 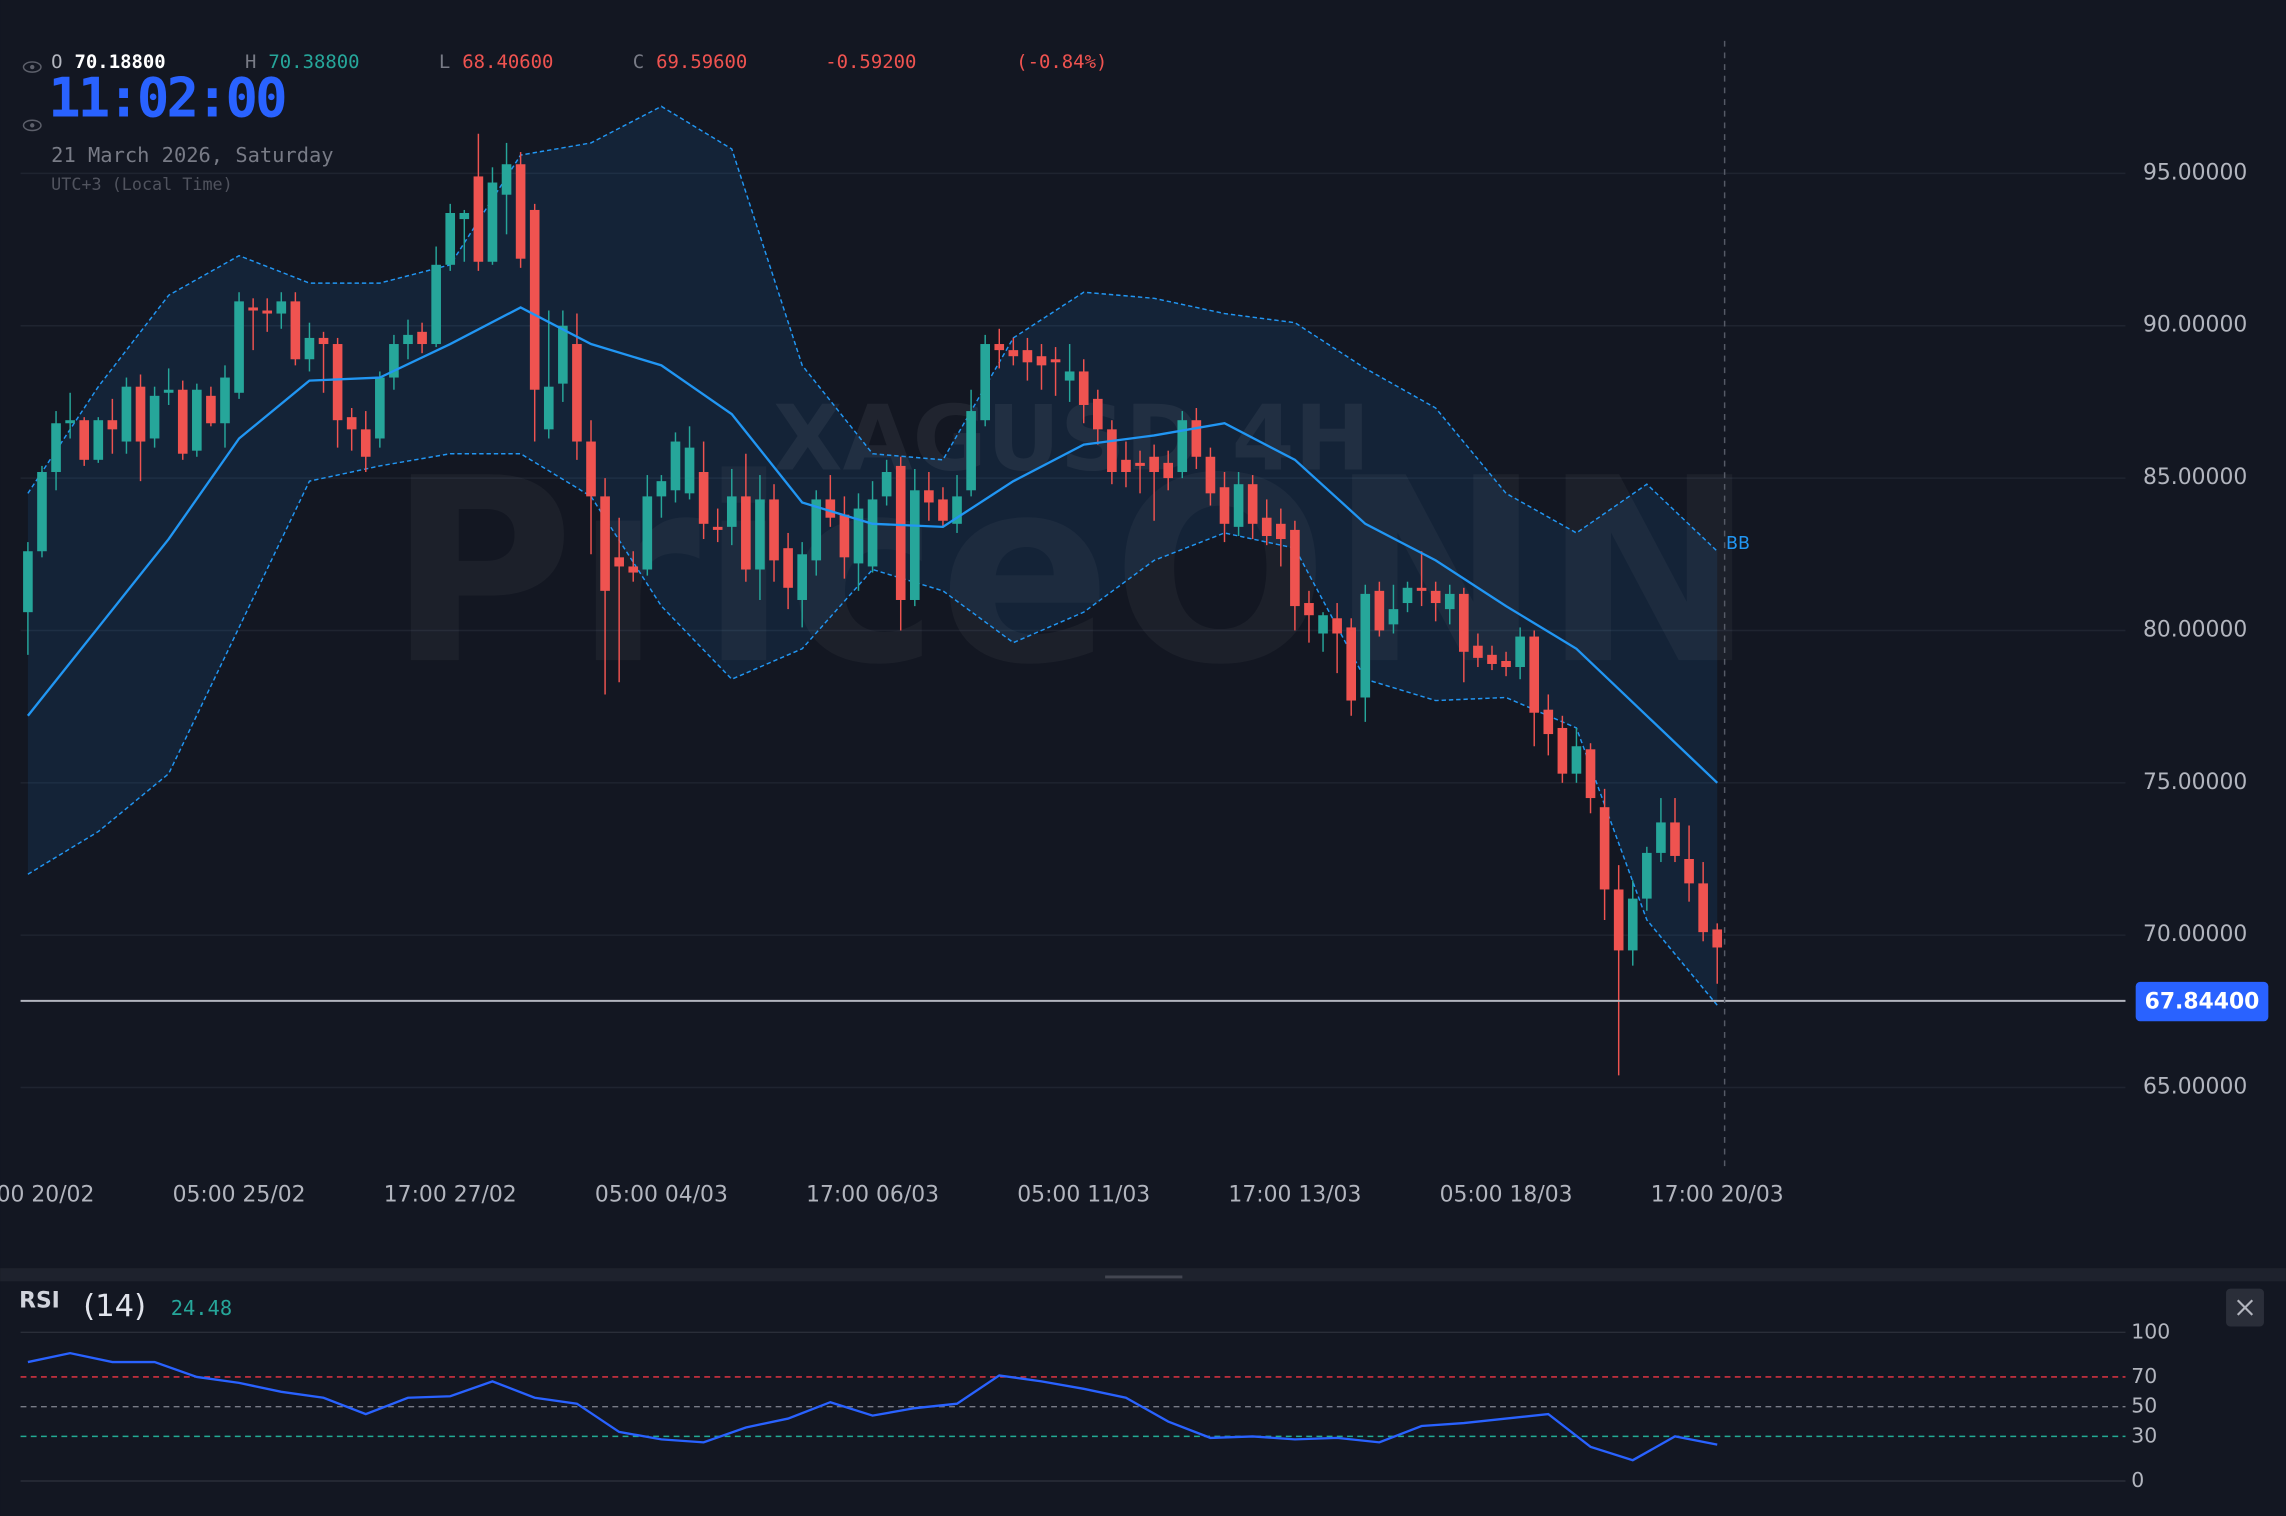 I want to click on band-label: BB, so click(x=1738, y=544).